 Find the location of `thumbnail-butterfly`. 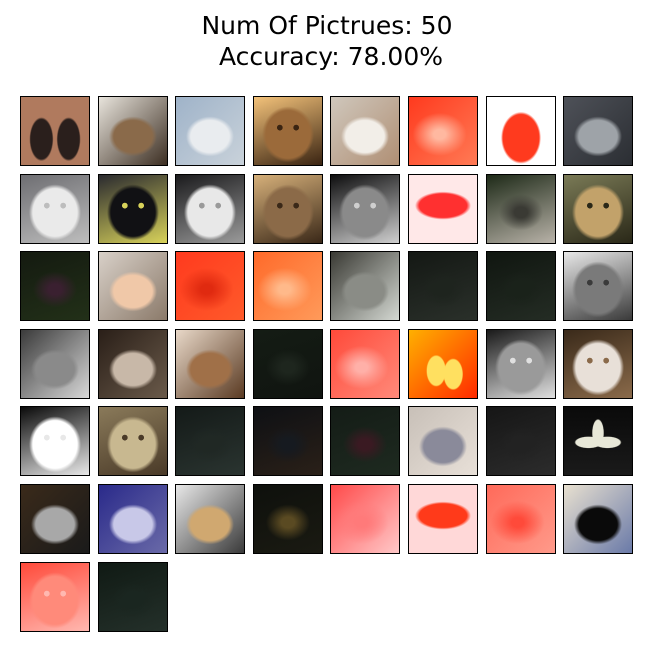

thumbnail-butterfly is located at coordinates (443, 131).